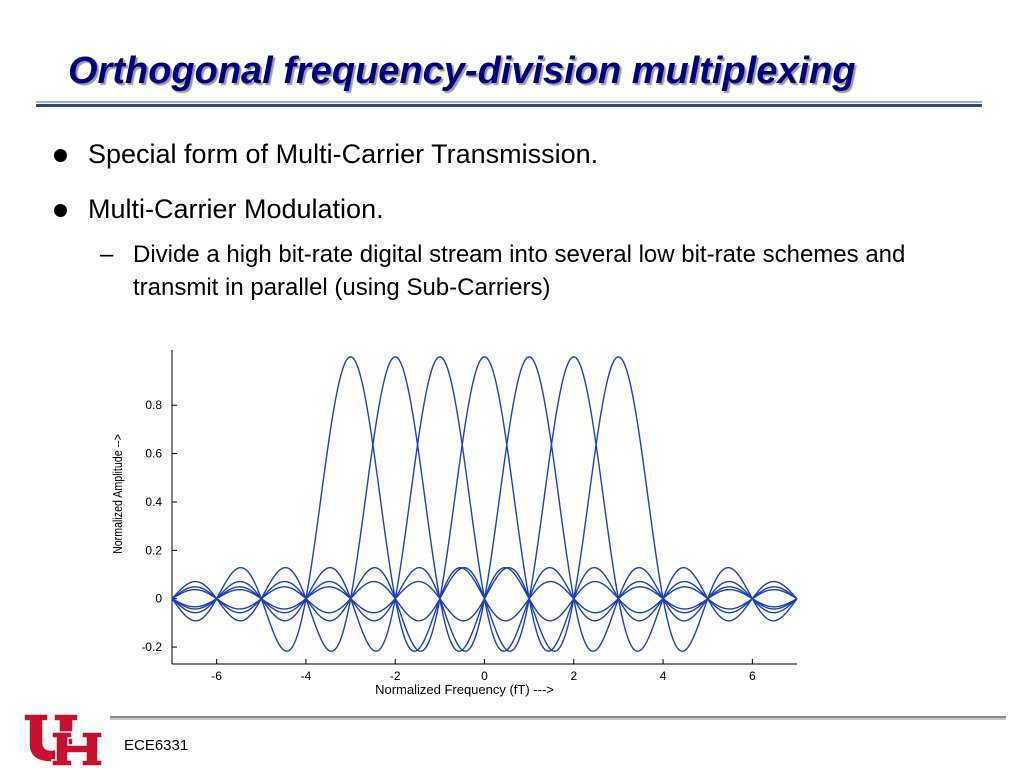  What do you see at coordinates (558, 718) in the screenshot?
I see `footer-rule` at bounding box center [558, 718].